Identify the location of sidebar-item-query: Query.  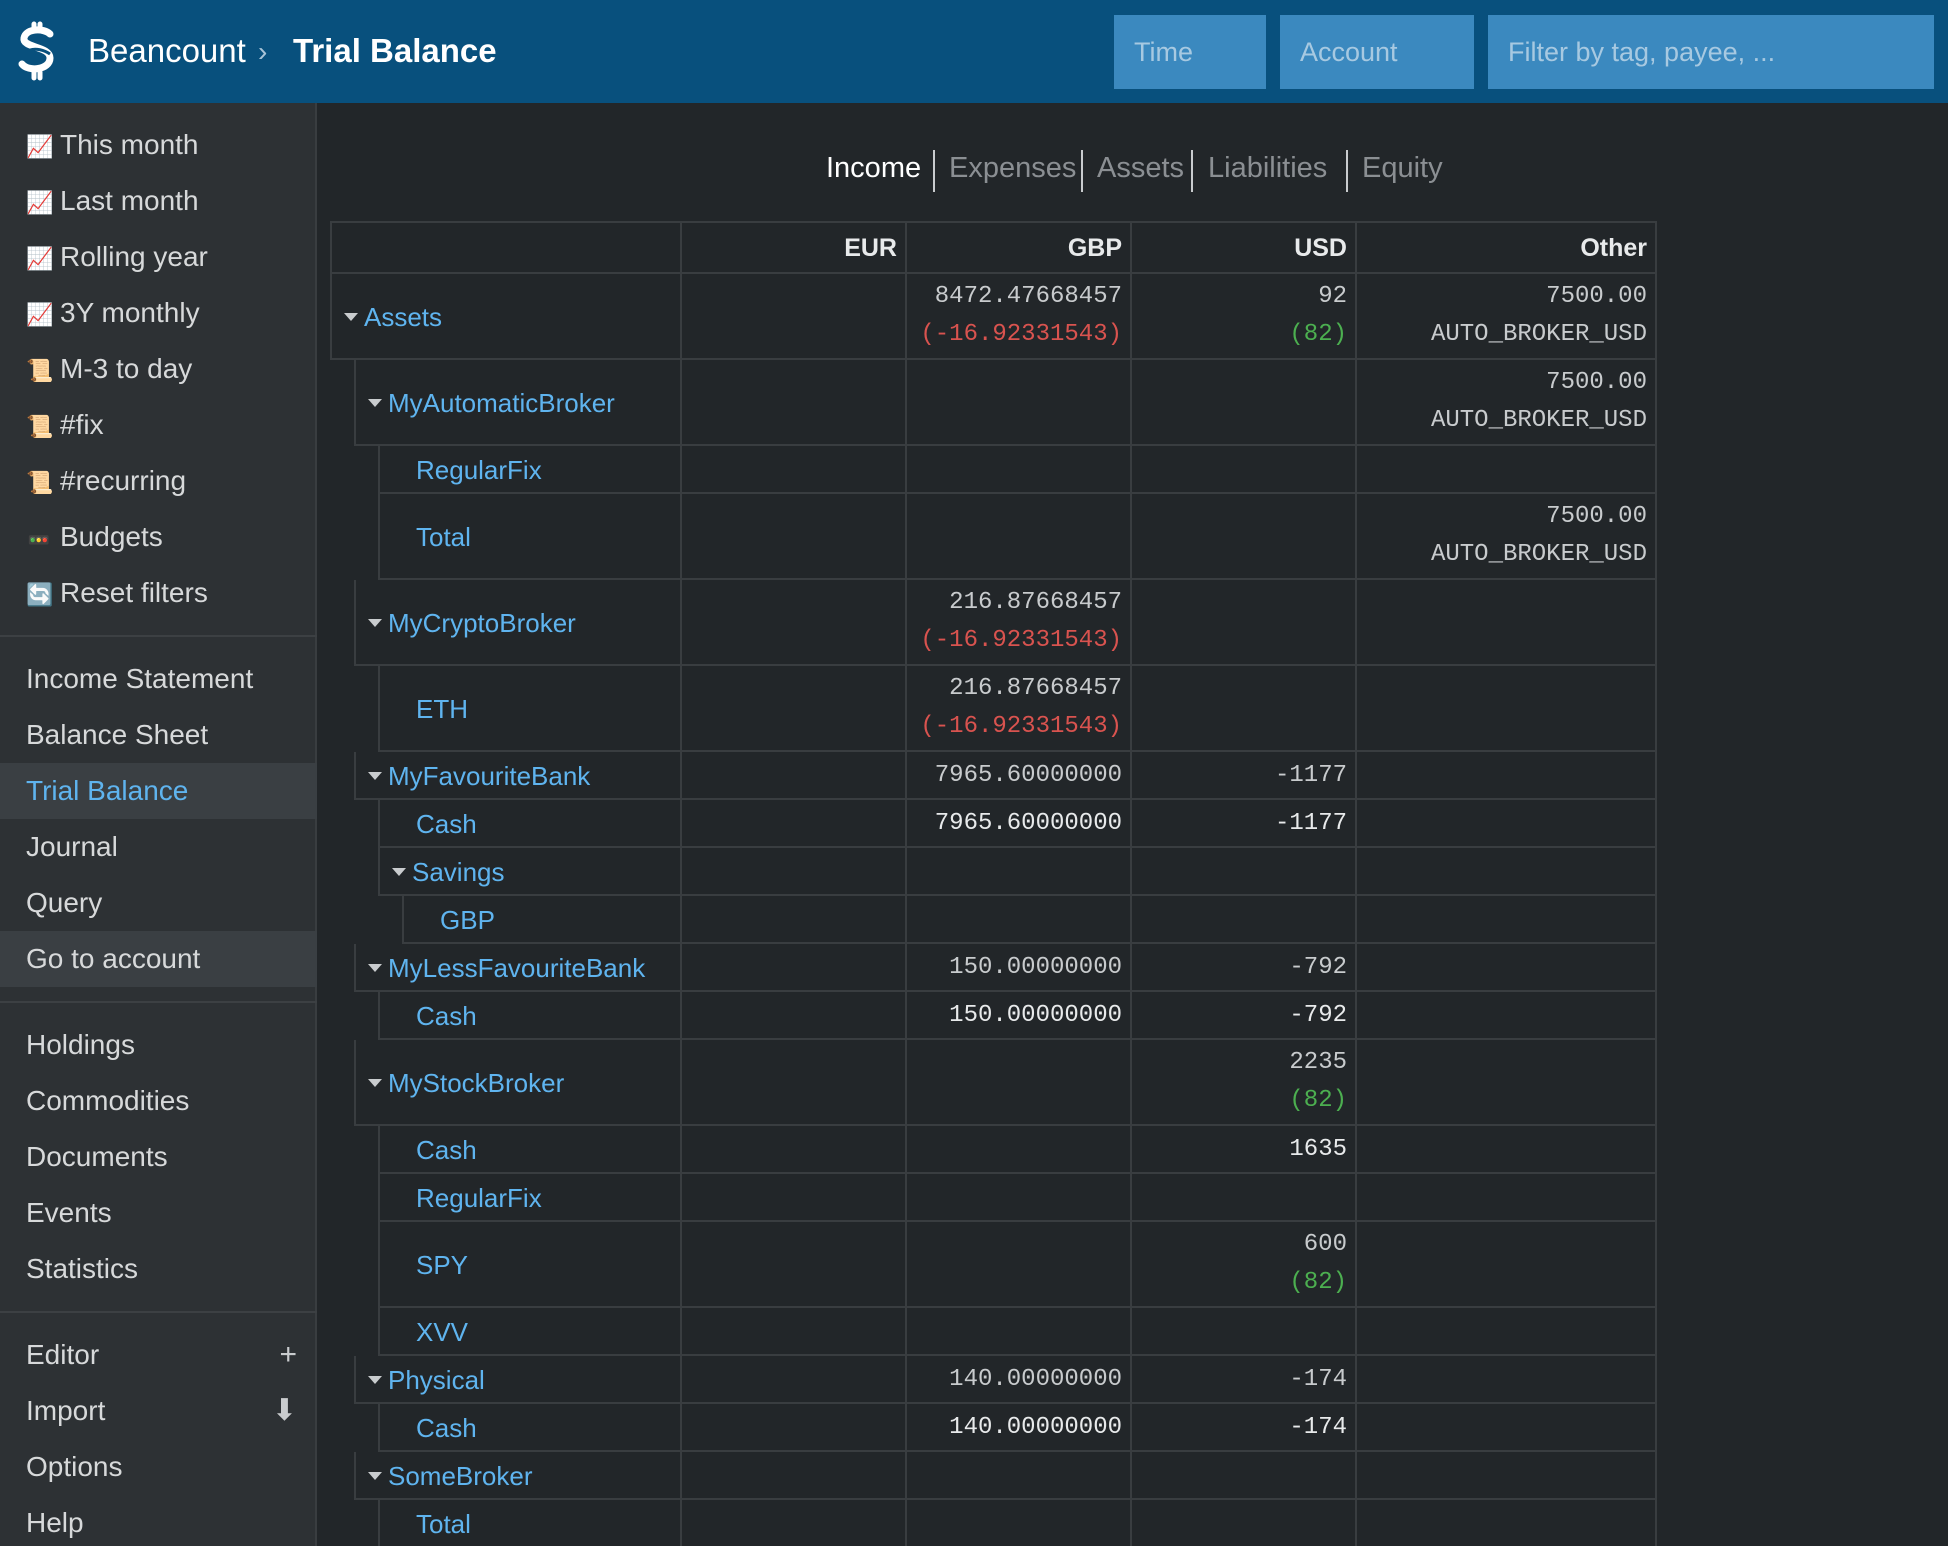
(64, 902).